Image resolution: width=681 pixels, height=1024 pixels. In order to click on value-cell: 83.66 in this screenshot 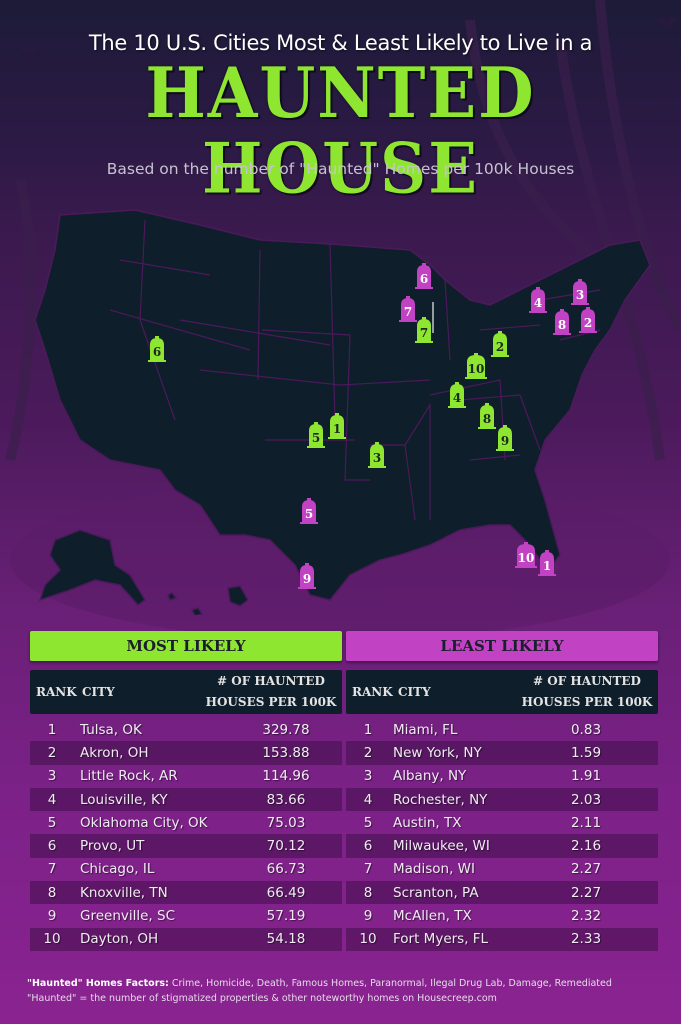, I will do `click(286, 799)`.